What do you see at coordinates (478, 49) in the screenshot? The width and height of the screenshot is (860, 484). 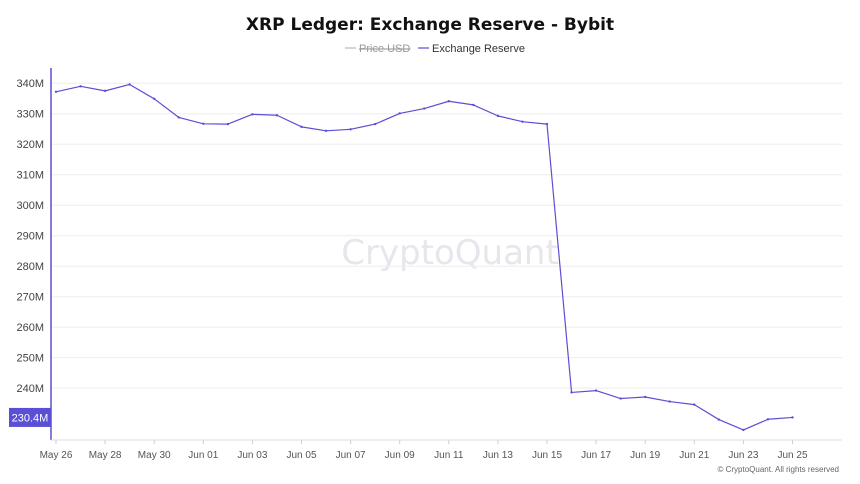 I see `legend-label-exchange-reserve: Exchange Reserve` at bounding box center [478, 49].